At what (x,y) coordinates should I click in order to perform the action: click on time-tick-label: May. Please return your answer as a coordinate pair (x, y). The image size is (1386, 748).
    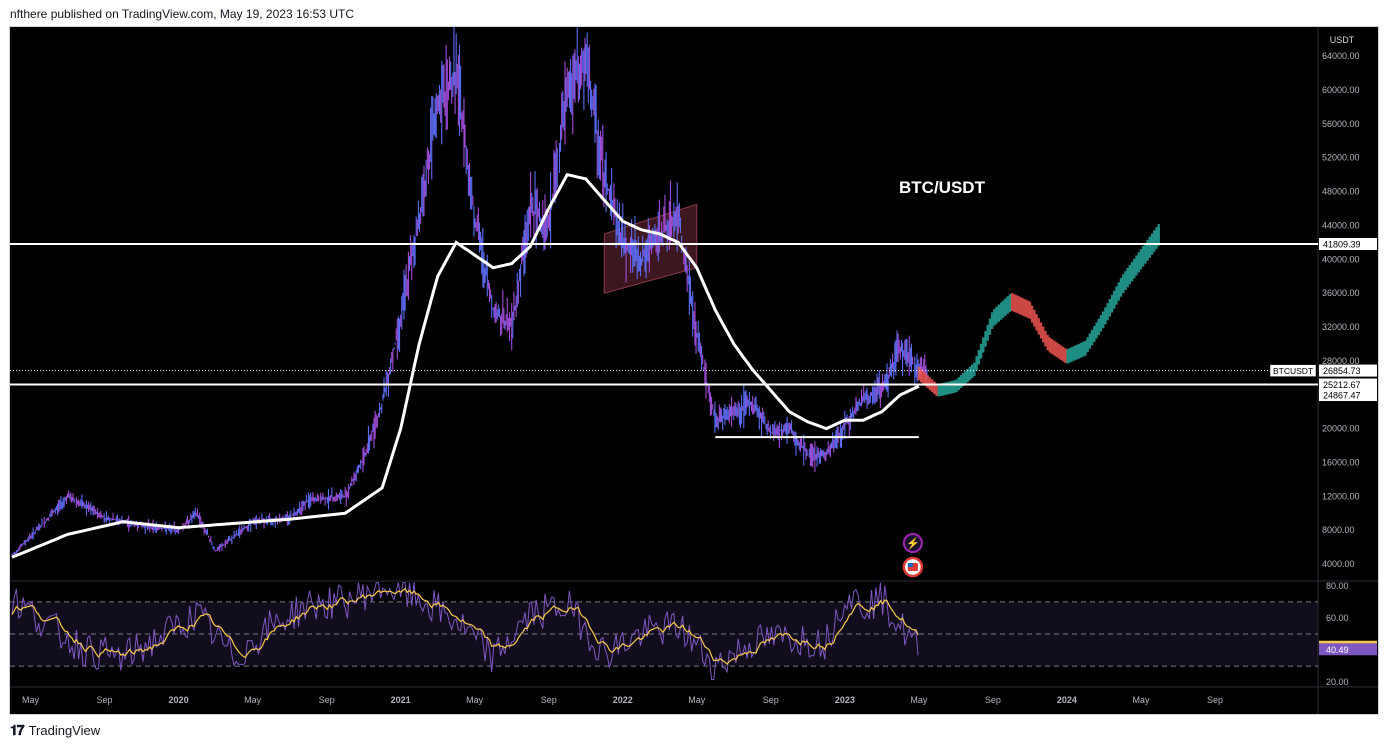
    Looking at the image, I should click on (697, 700).